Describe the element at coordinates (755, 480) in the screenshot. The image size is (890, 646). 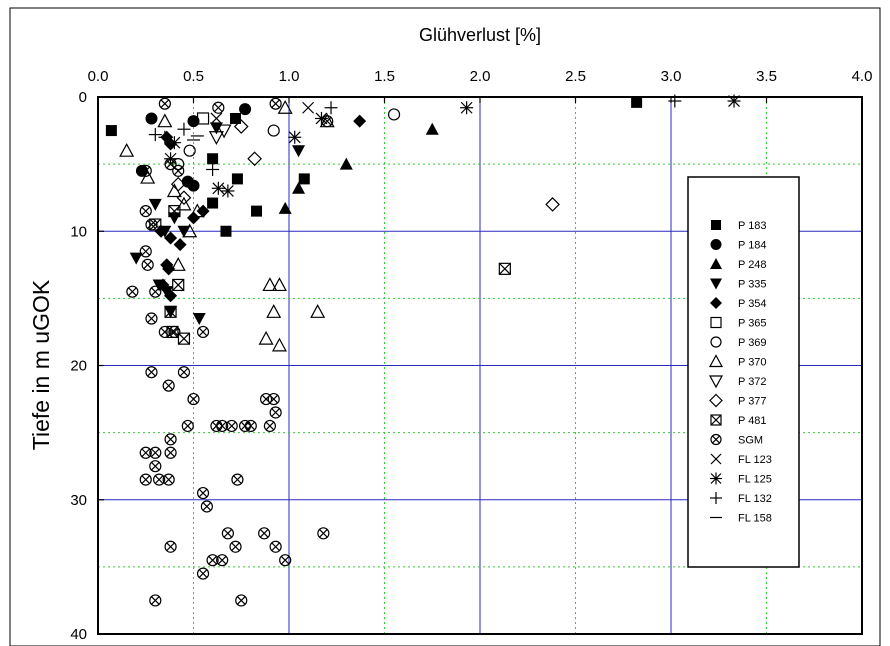
I see `legend-label-fl-125: FL 125` at that location.